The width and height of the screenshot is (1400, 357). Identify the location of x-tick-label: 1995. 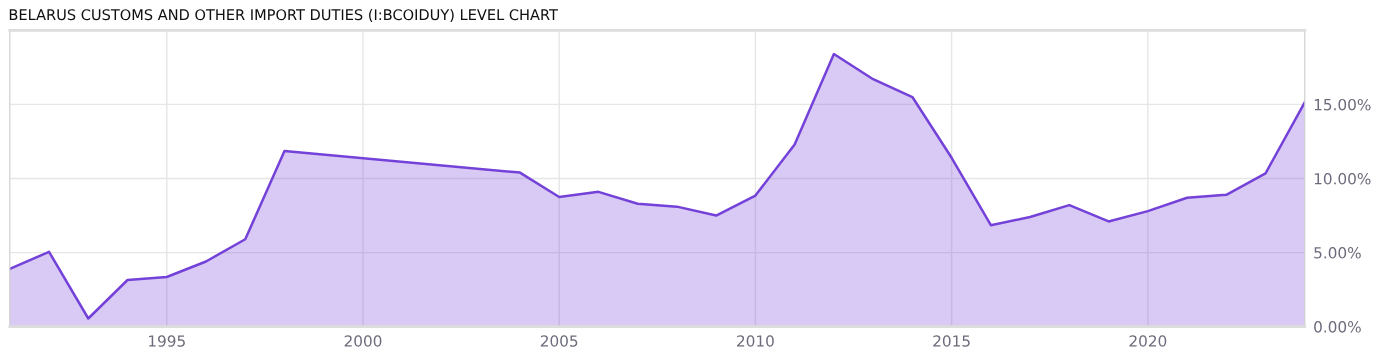
(167, 341).